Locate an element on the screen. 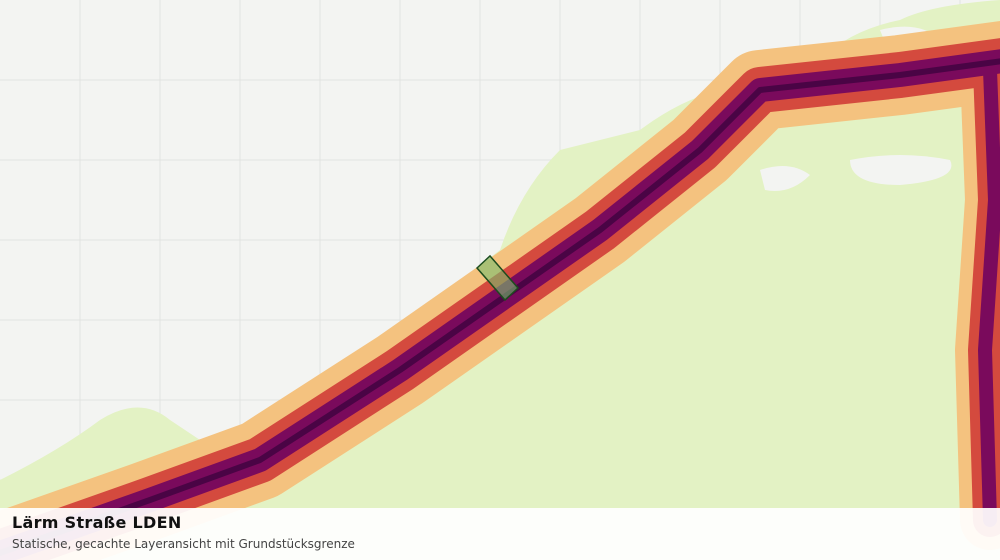  parcel-boundary is located at coordinates (497, 278).